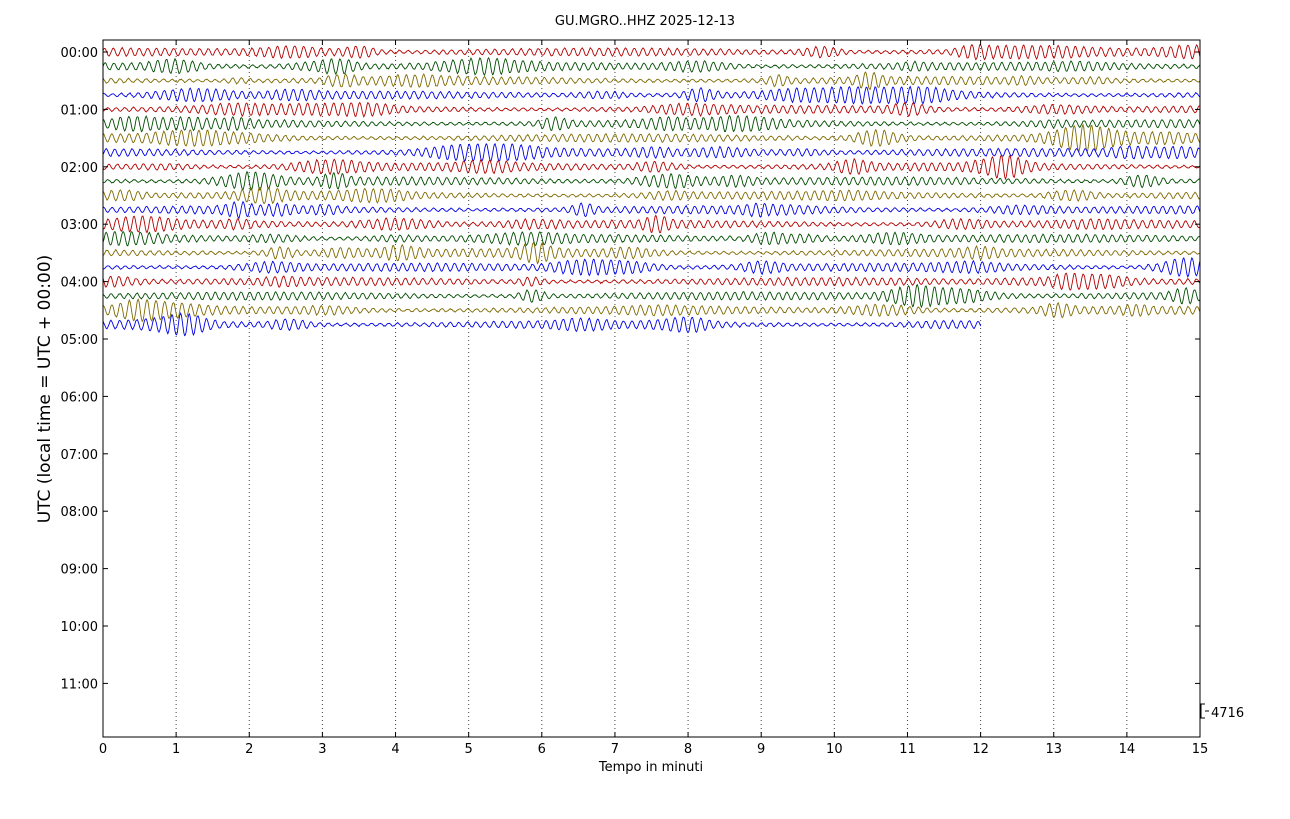  What do you see at coordinates (103, 749) in the screenshot?
I see `x-tick-label: 0` at bounding box center [103, 749].